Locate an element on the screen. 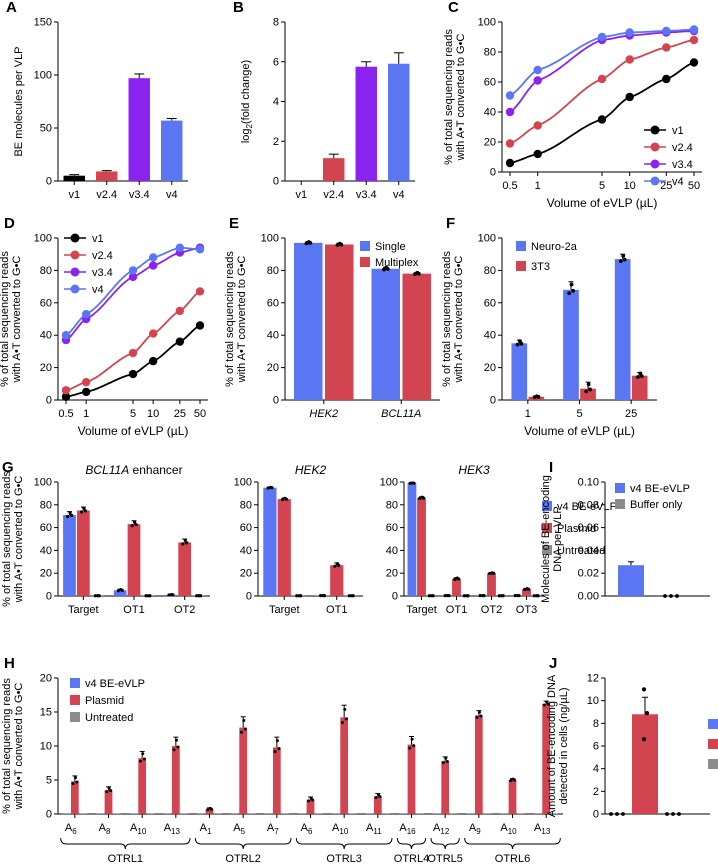 The image size is (718, 866). y-tick-label: 0.10 is located at coordinates (588, 483).